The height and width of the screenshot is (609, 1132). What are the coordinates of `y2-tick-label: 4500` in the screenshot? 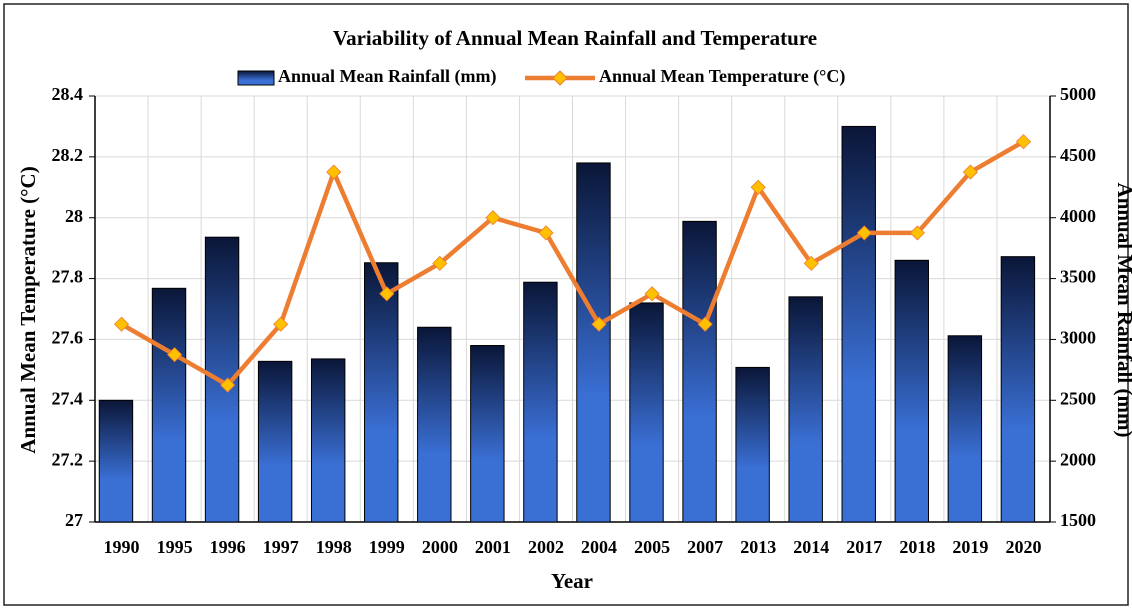 It's located at (1078, 155).